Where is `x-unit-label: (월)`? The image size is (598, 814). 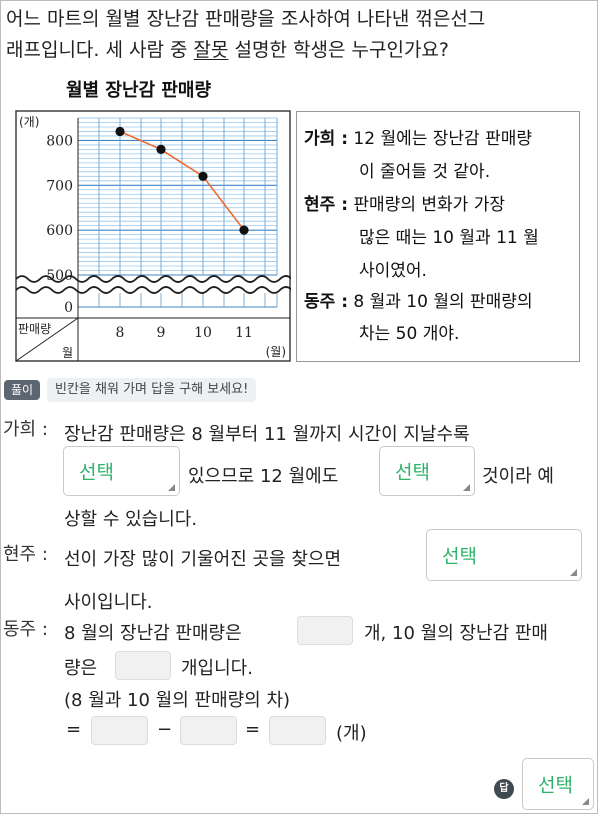
x-unit-label: (월) is located at coordinates (276, 352).